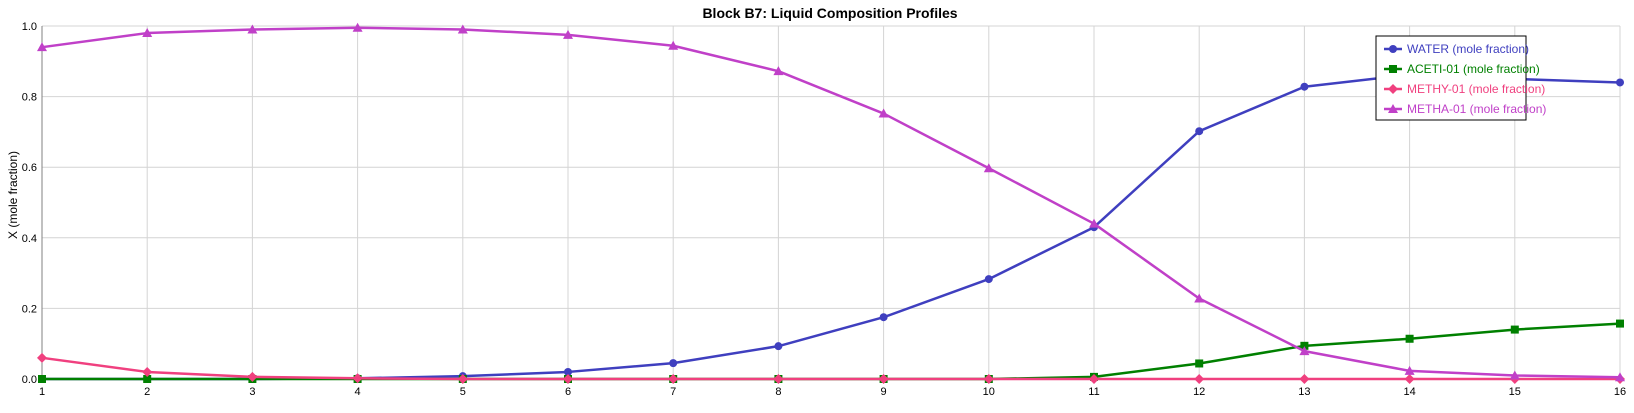 The image size is (1634, 413). I want to click on y-tick-label: 0.6, so click(29, 168).